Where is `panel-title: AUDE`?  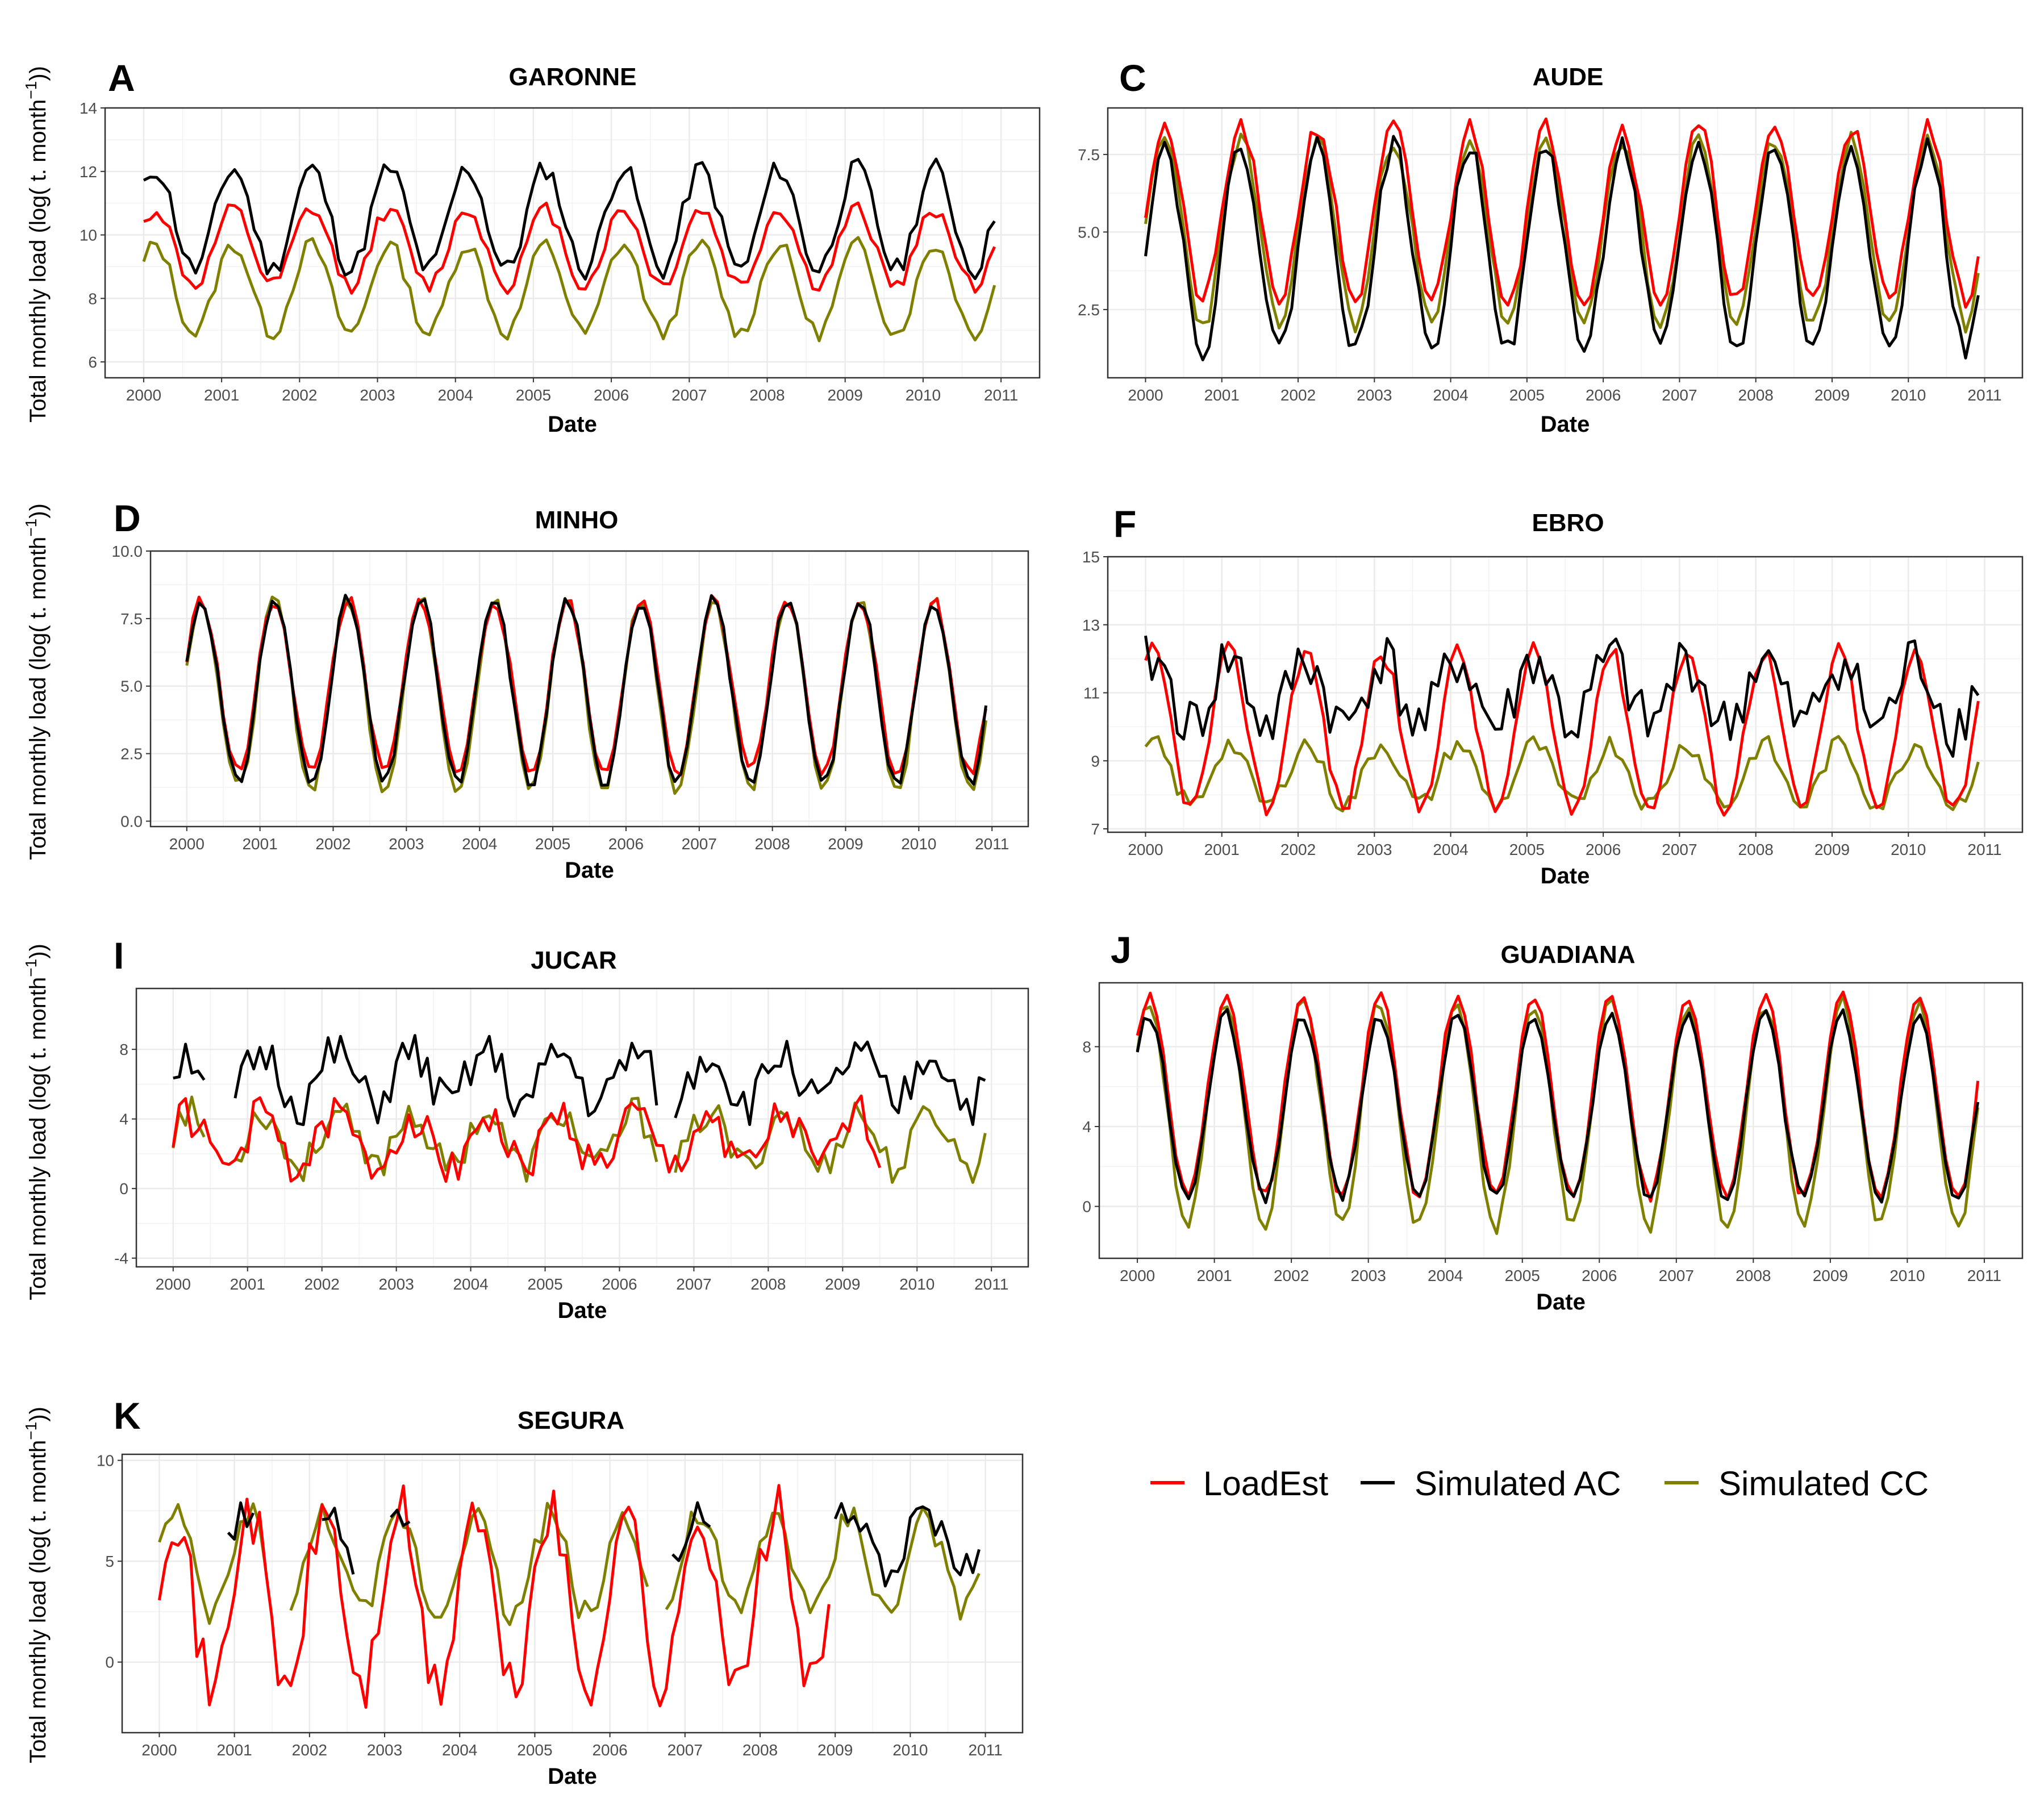 panel-title: AUDE is located at coordinates (1568, 77).